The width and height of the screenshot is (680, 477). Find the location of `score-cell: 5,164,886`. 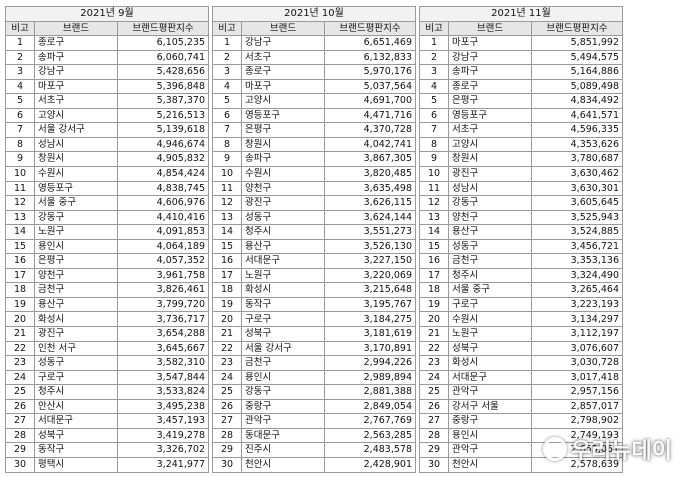

score-cell: 5,164,886 is located at coordinates (577, 72).